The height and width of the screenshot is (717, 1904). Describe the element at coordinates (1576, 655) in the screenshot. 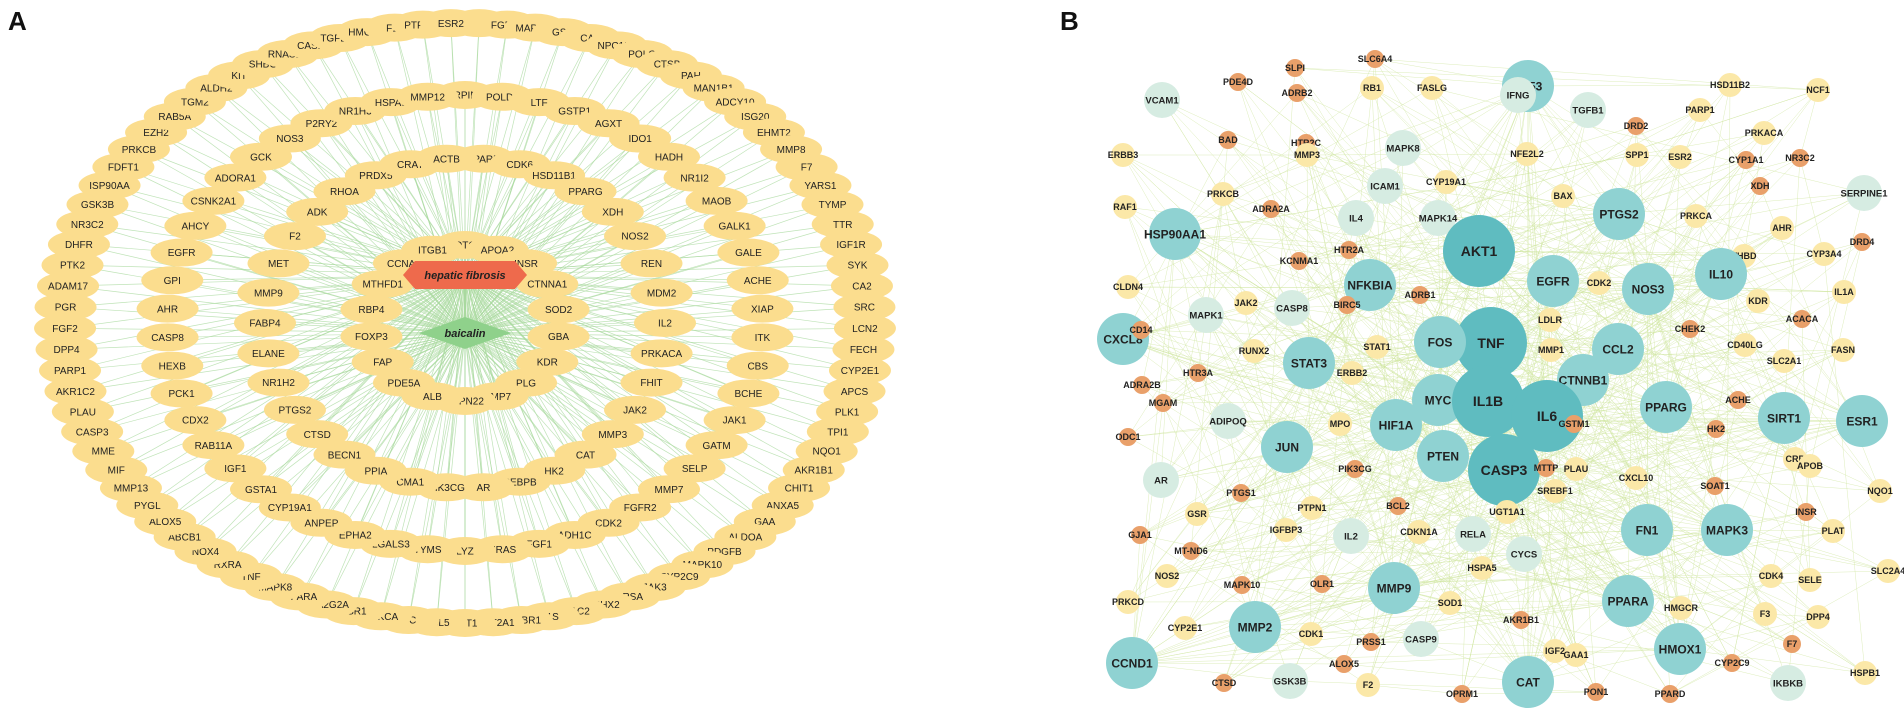

I see `ppi-node-gaa1: GAA1` at that location.